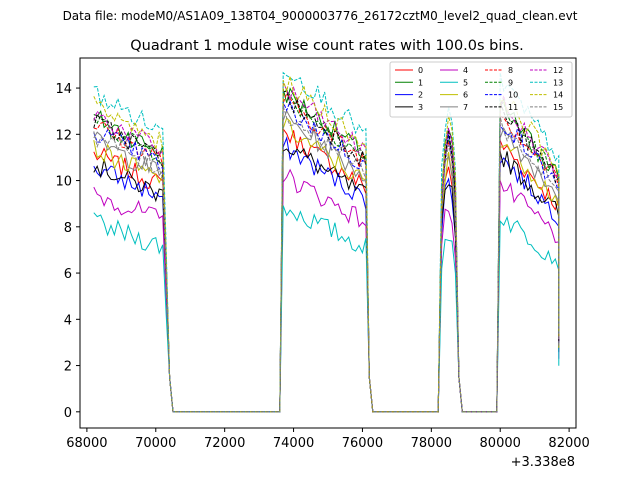 Image resolution: width=640 pixels, height=480 pixels. What do you see at coordinates (63, 135) in the screenshot?
I see `y-tick-label: 12` at bounding box center [63, 135].